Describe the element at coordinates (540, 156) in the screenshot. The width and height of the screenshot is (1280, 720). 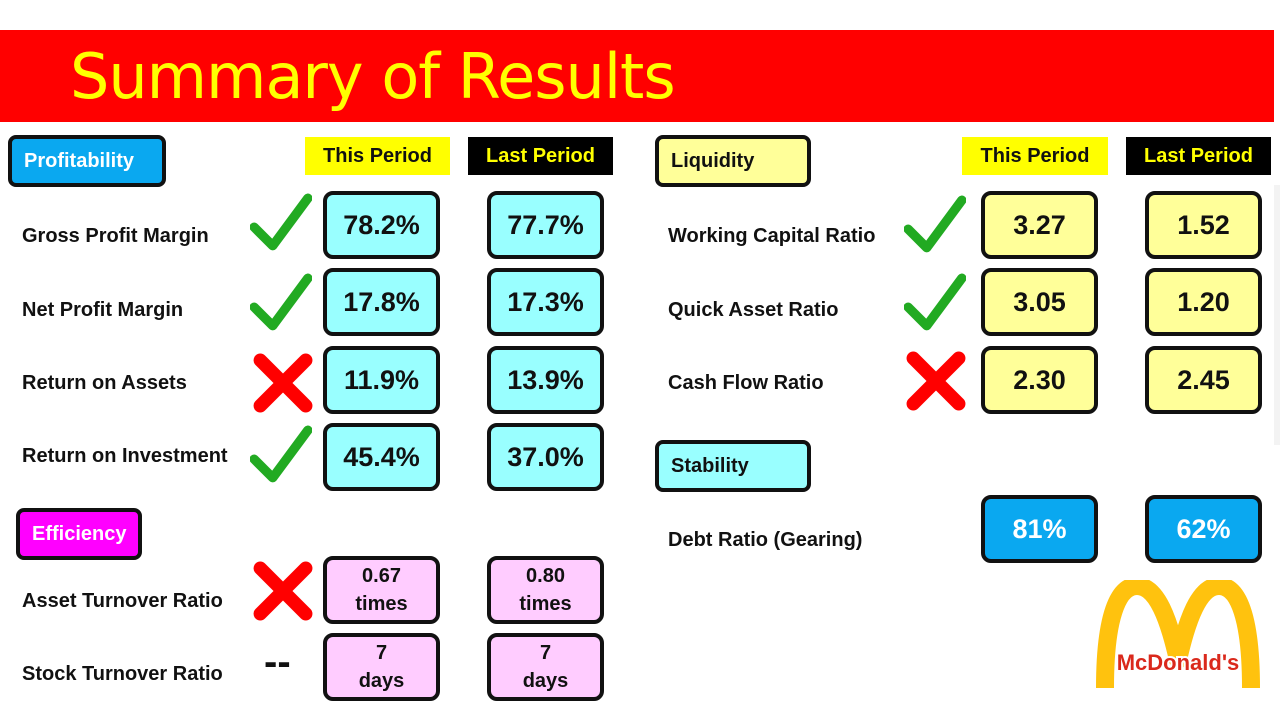
I see `last-period-header-left: Last Period` at that location.